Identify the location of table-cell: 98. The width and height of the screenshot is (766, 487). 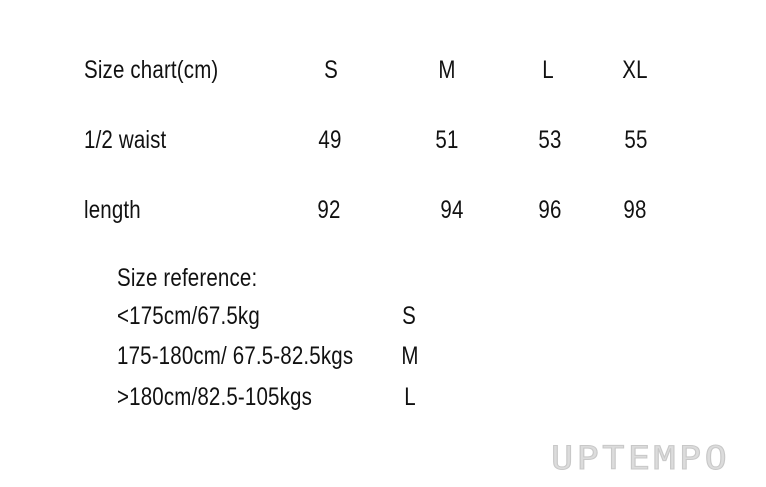
(635, 210).